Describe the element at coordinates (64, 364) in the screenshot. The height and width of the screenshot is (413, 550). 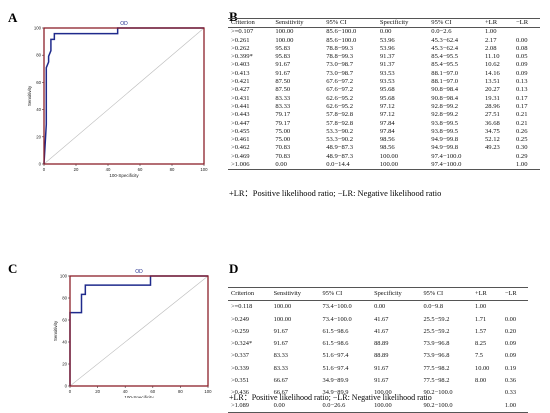
I see `y-tick-label: 20` at that location.